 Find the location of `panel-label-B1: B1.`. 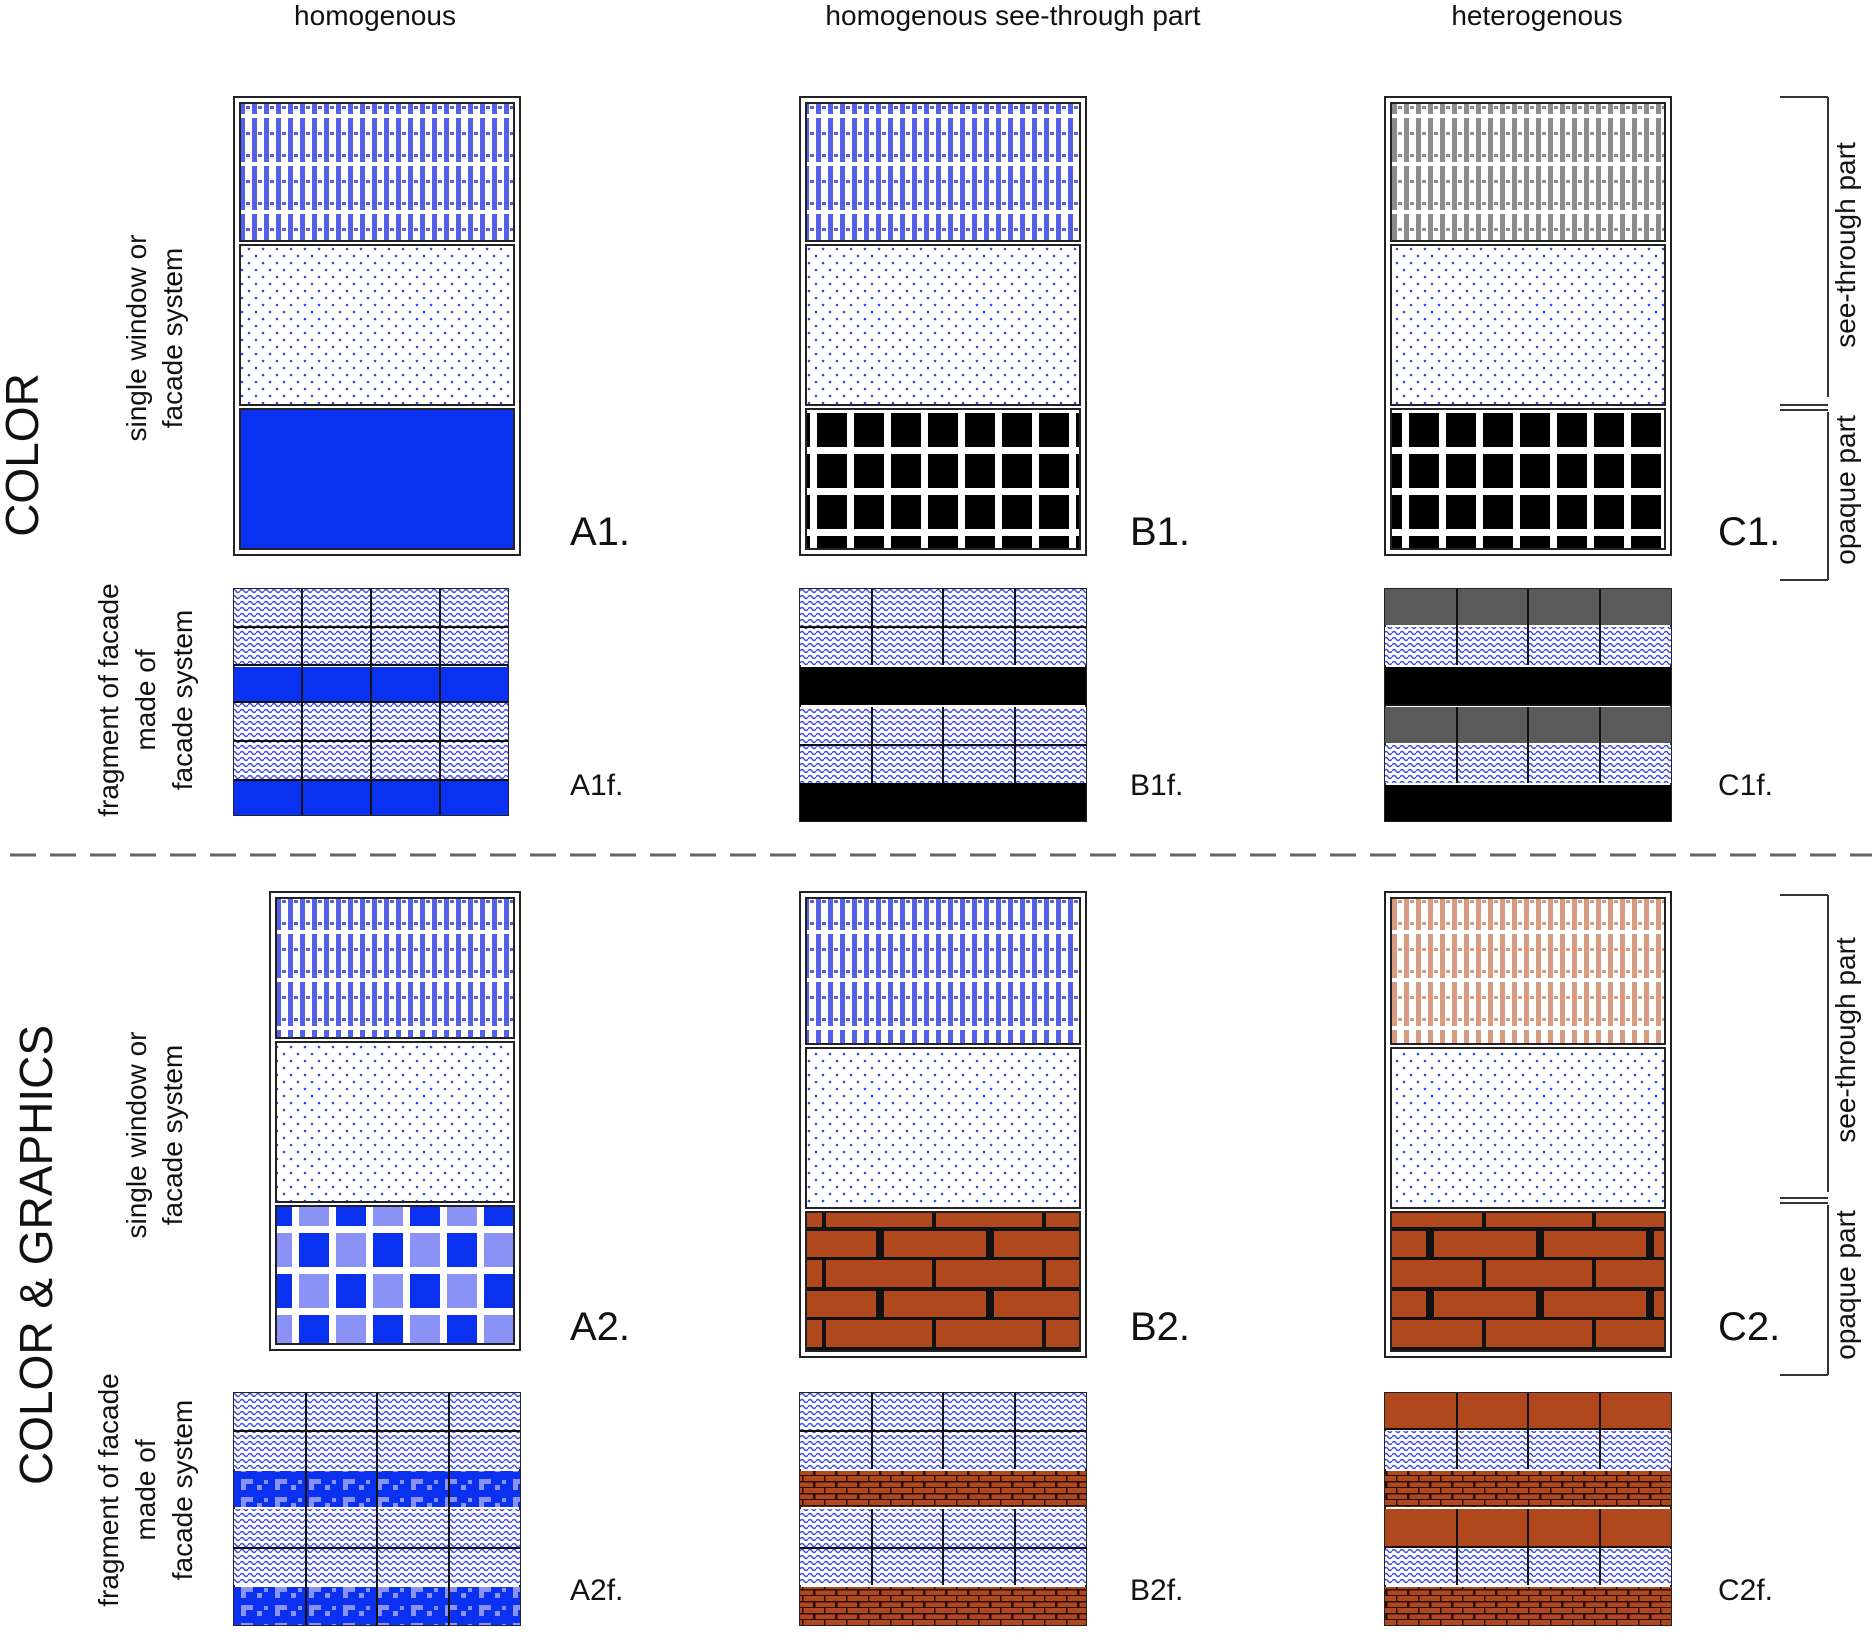

panel-label-B1: B1. is located at coordinates (1160, 532).